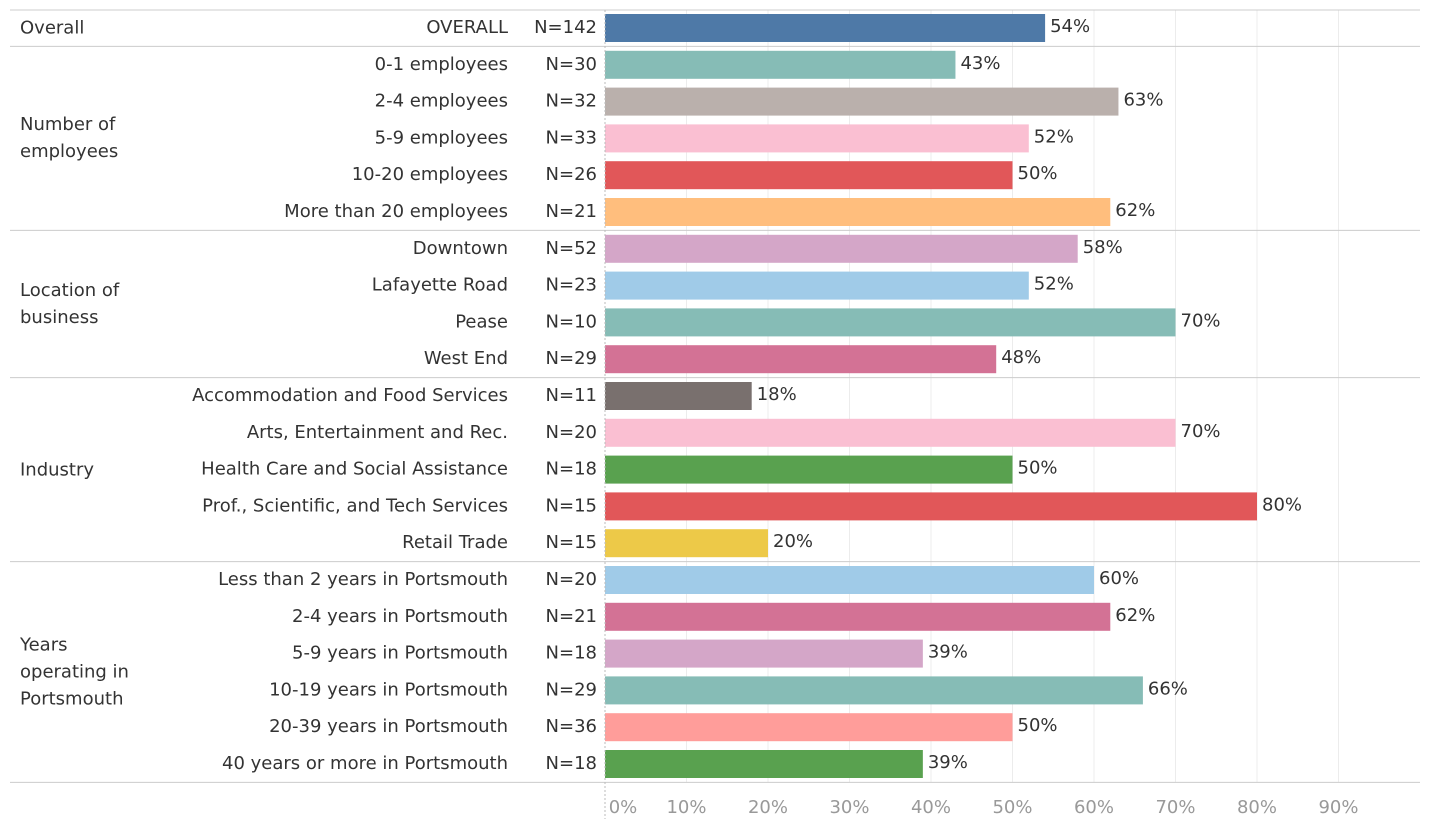  I want to click on category-label: 5-9 years in Portsmouth, so click(400, 653).